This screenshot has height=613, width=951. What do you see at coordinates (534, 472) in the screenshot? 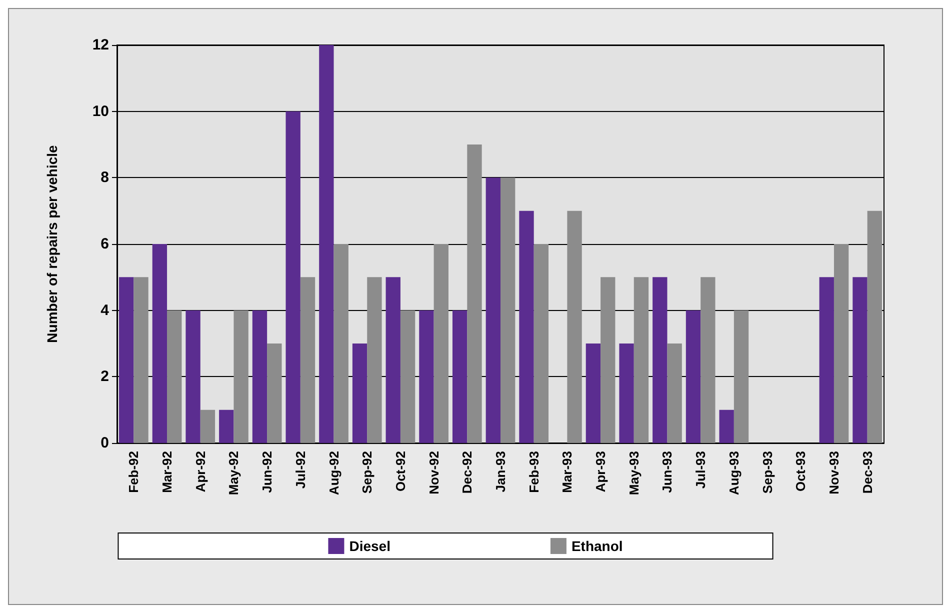
I see `x-tick-label: Feb-93` at bounding box center [534, 472].